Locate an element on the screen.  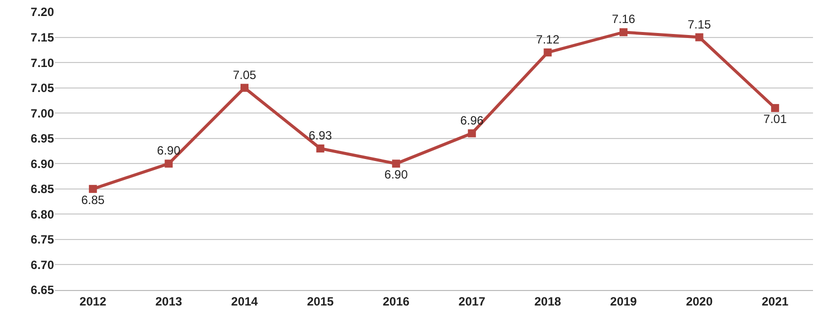
y-tick-label: 6.90 is located at coordinates (42, 163).